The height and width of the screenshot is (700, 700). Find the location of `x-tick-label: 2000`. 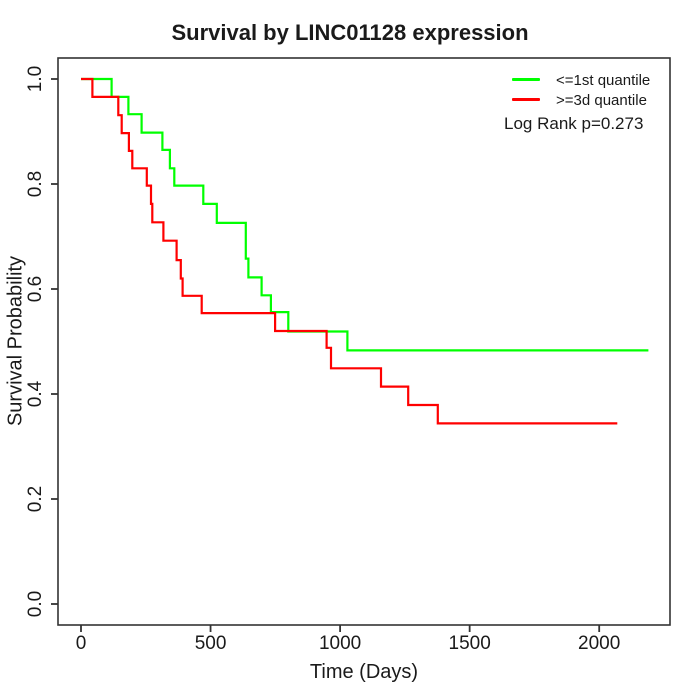

x-tick-label: 2000 is located at coordinates (599, 643).